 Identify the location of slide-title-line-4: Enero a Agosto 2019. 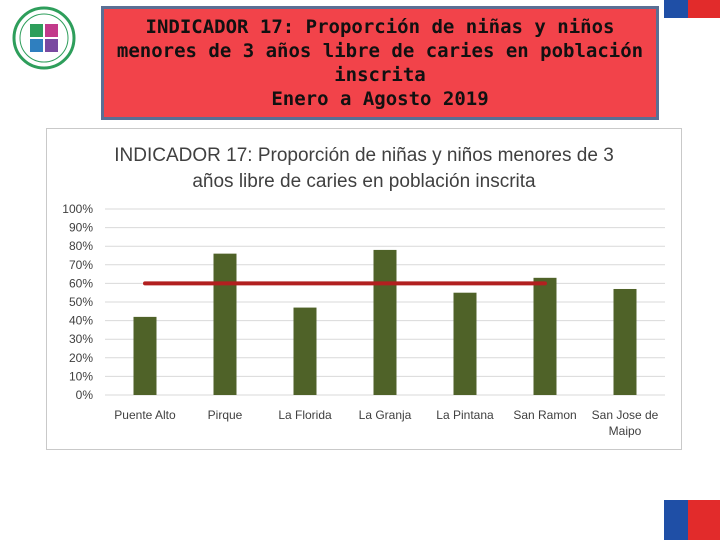
(380, 99).